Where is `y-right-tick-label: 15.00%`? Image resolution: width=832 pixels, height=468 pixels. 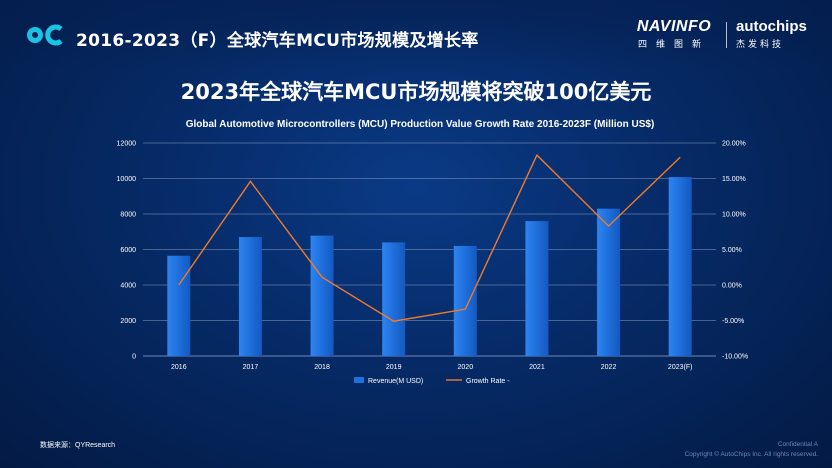
y-right-tick-label: 15.00% is located at coordinates (734, 179).